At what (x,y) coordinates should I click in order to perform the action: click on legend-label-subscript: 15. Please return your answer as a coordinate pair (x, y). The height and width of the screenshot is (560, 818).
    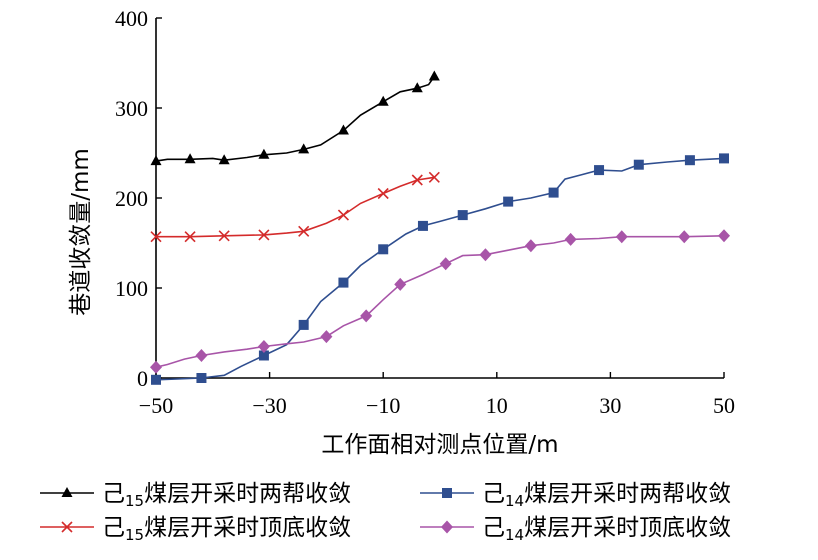
    Looking at the image, I should click on (134, 535).